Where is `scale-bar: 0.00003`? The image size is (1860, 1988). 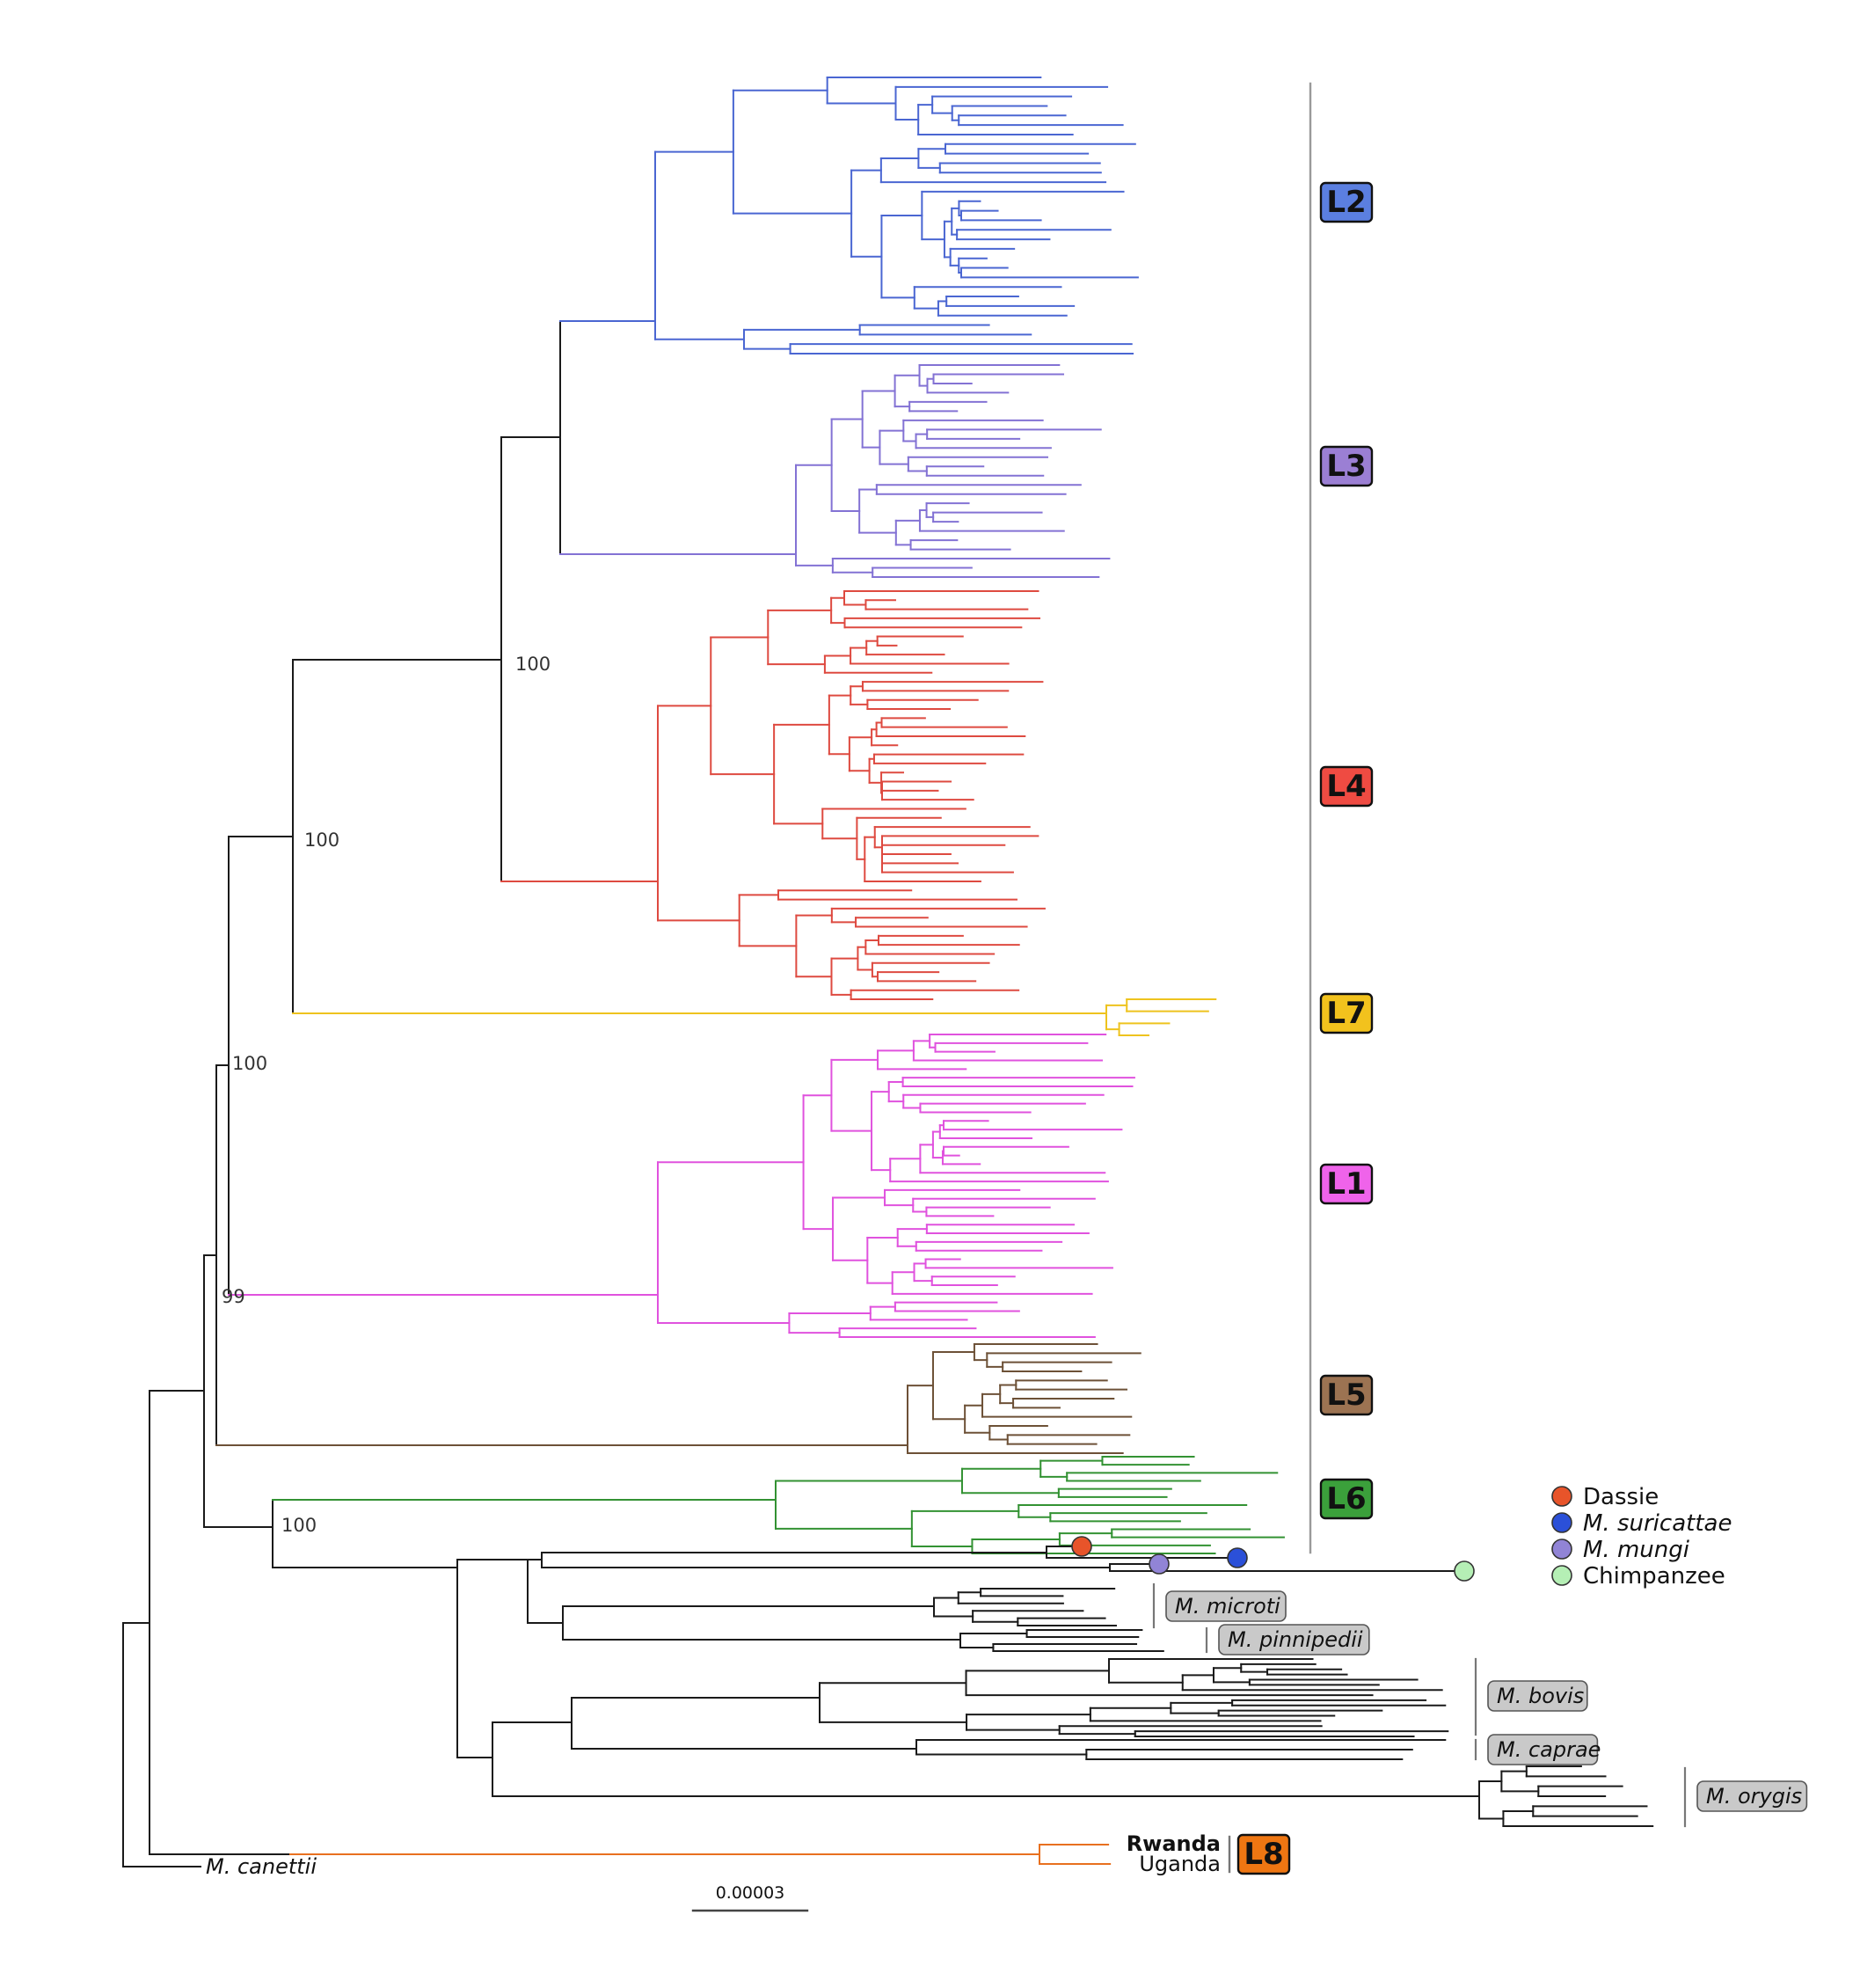 scale-bar: 0.00003 is located at coordinates (750, 1897).